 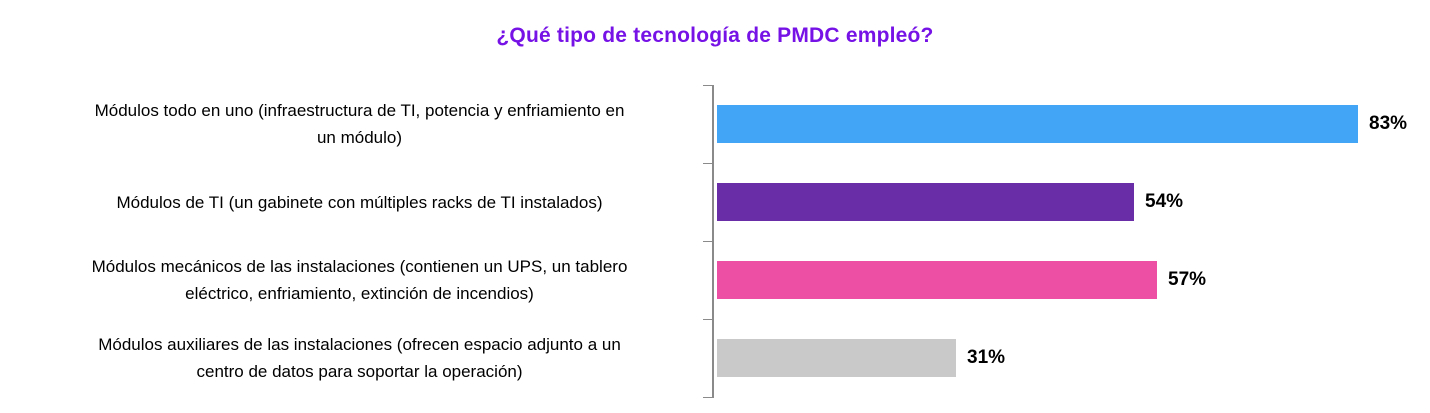 I want to click on value-label: 54%, so click(x=1164, y=201).